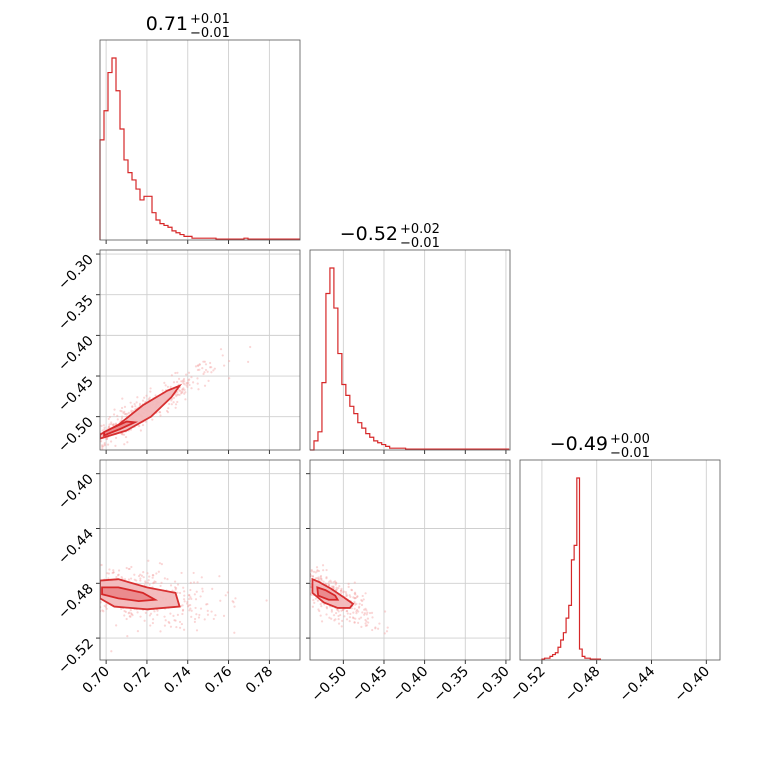 The width and height of the screenshot is (760, 760). What do you see at coordinates (200, 560) in the screenshot?
I see `panel-frame` at bounding box center [200, 560].